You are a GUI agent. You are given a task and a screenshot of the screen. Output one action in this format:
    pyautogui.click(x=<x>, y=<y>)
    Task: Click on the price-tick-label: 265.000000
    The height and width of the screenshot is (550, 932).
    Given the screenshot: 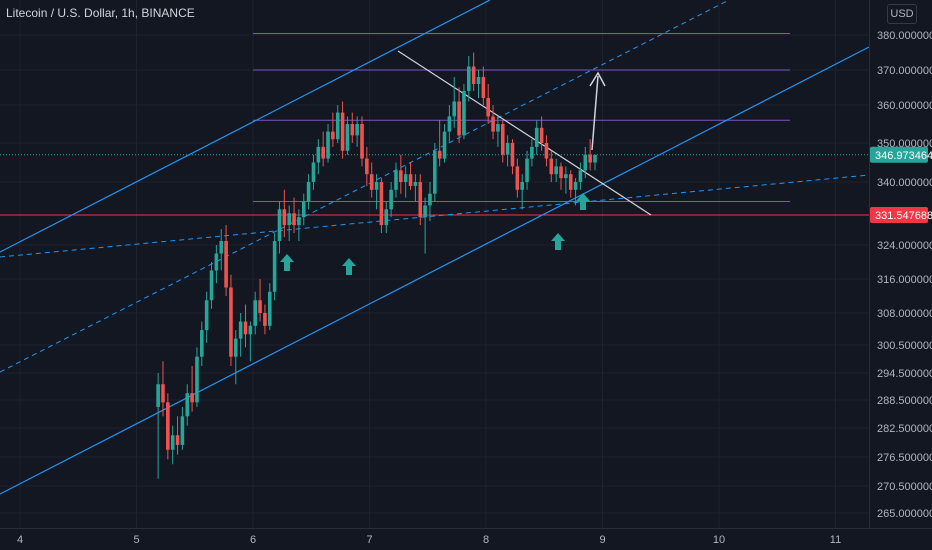 What is the action you would take?
    pyautogui.click(x=904, y=514)
    